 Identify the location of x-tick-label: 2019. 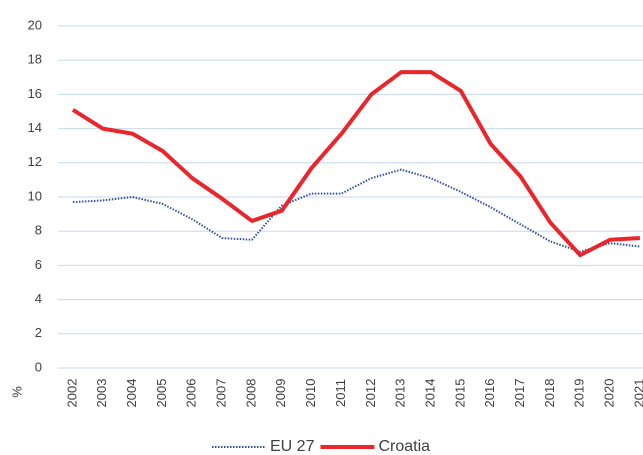
(579, 393).